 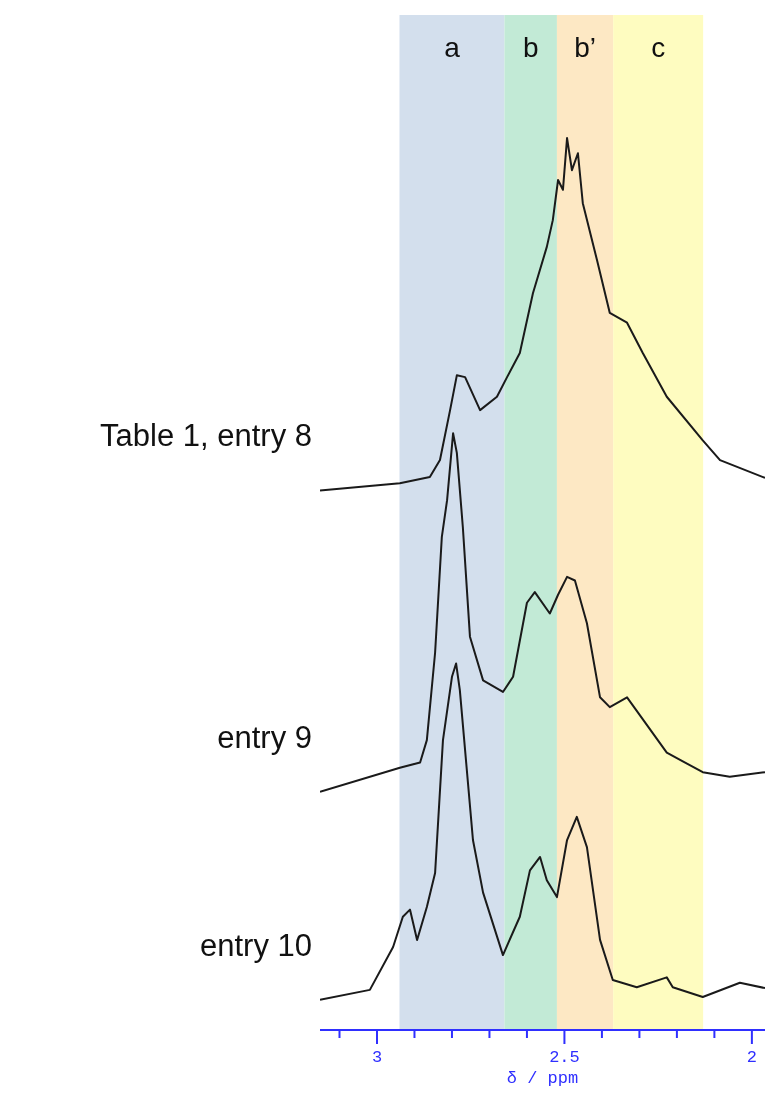 I want to click on series-label: Table 1, entry 8, so click(x=206, y=436).